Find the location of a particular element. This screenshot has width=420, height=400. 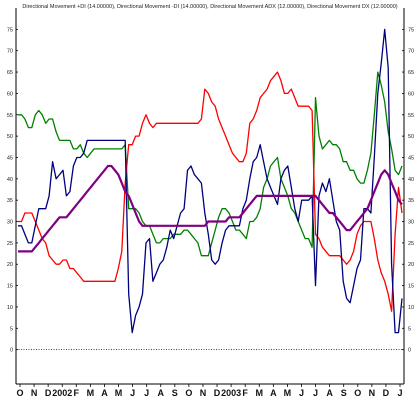

y-tick-label-left: 40 is located at coordinates (10, 180).